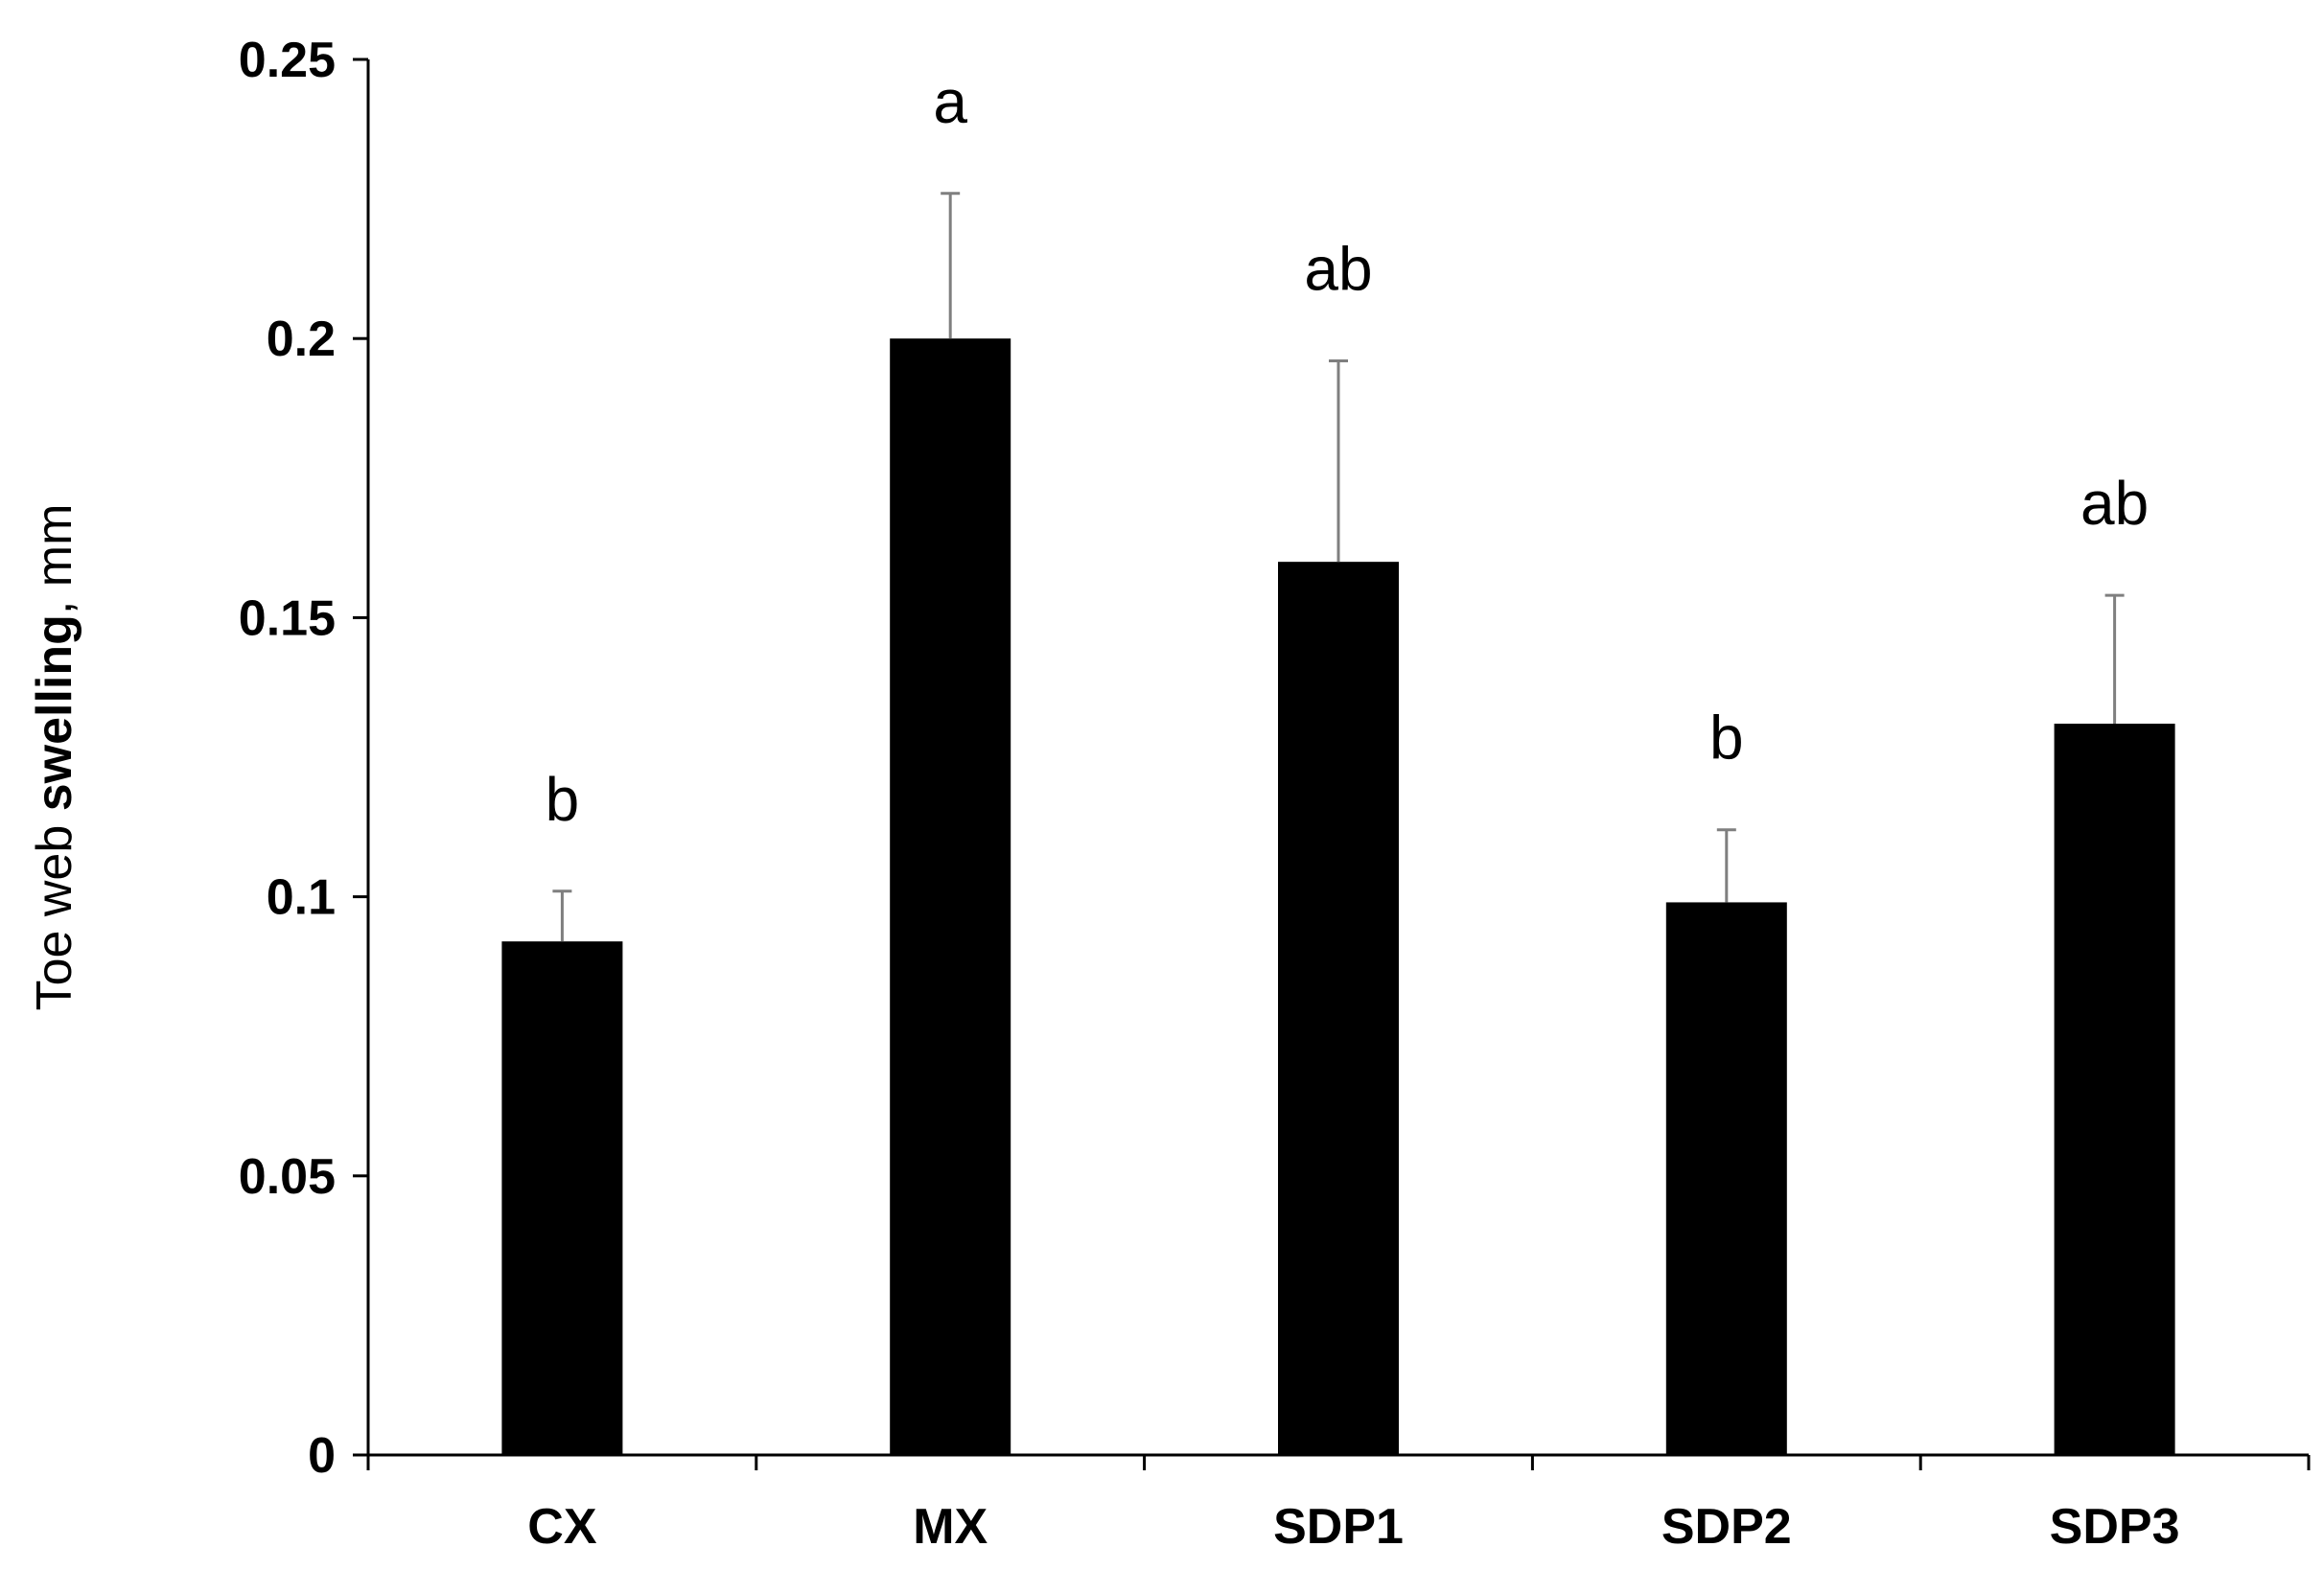 The width and height of the screenshot is (2324, 1570). I want to click on x-tick-label: MX, so click(950, 1527).